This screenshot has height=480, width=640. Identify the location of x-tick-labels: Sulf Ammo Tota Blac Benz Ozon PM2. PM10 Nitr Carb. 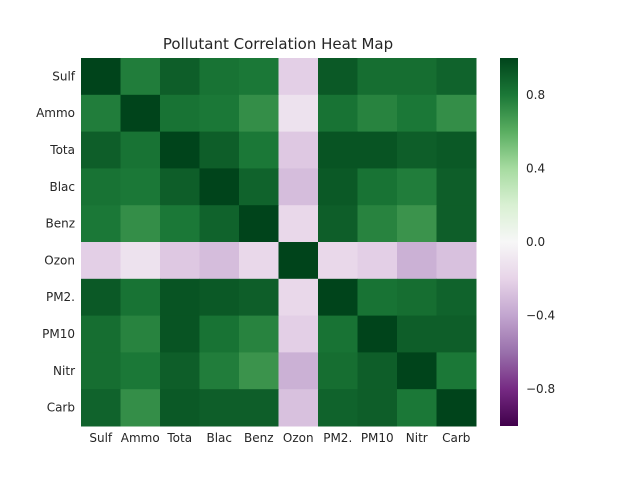
(279, 438).